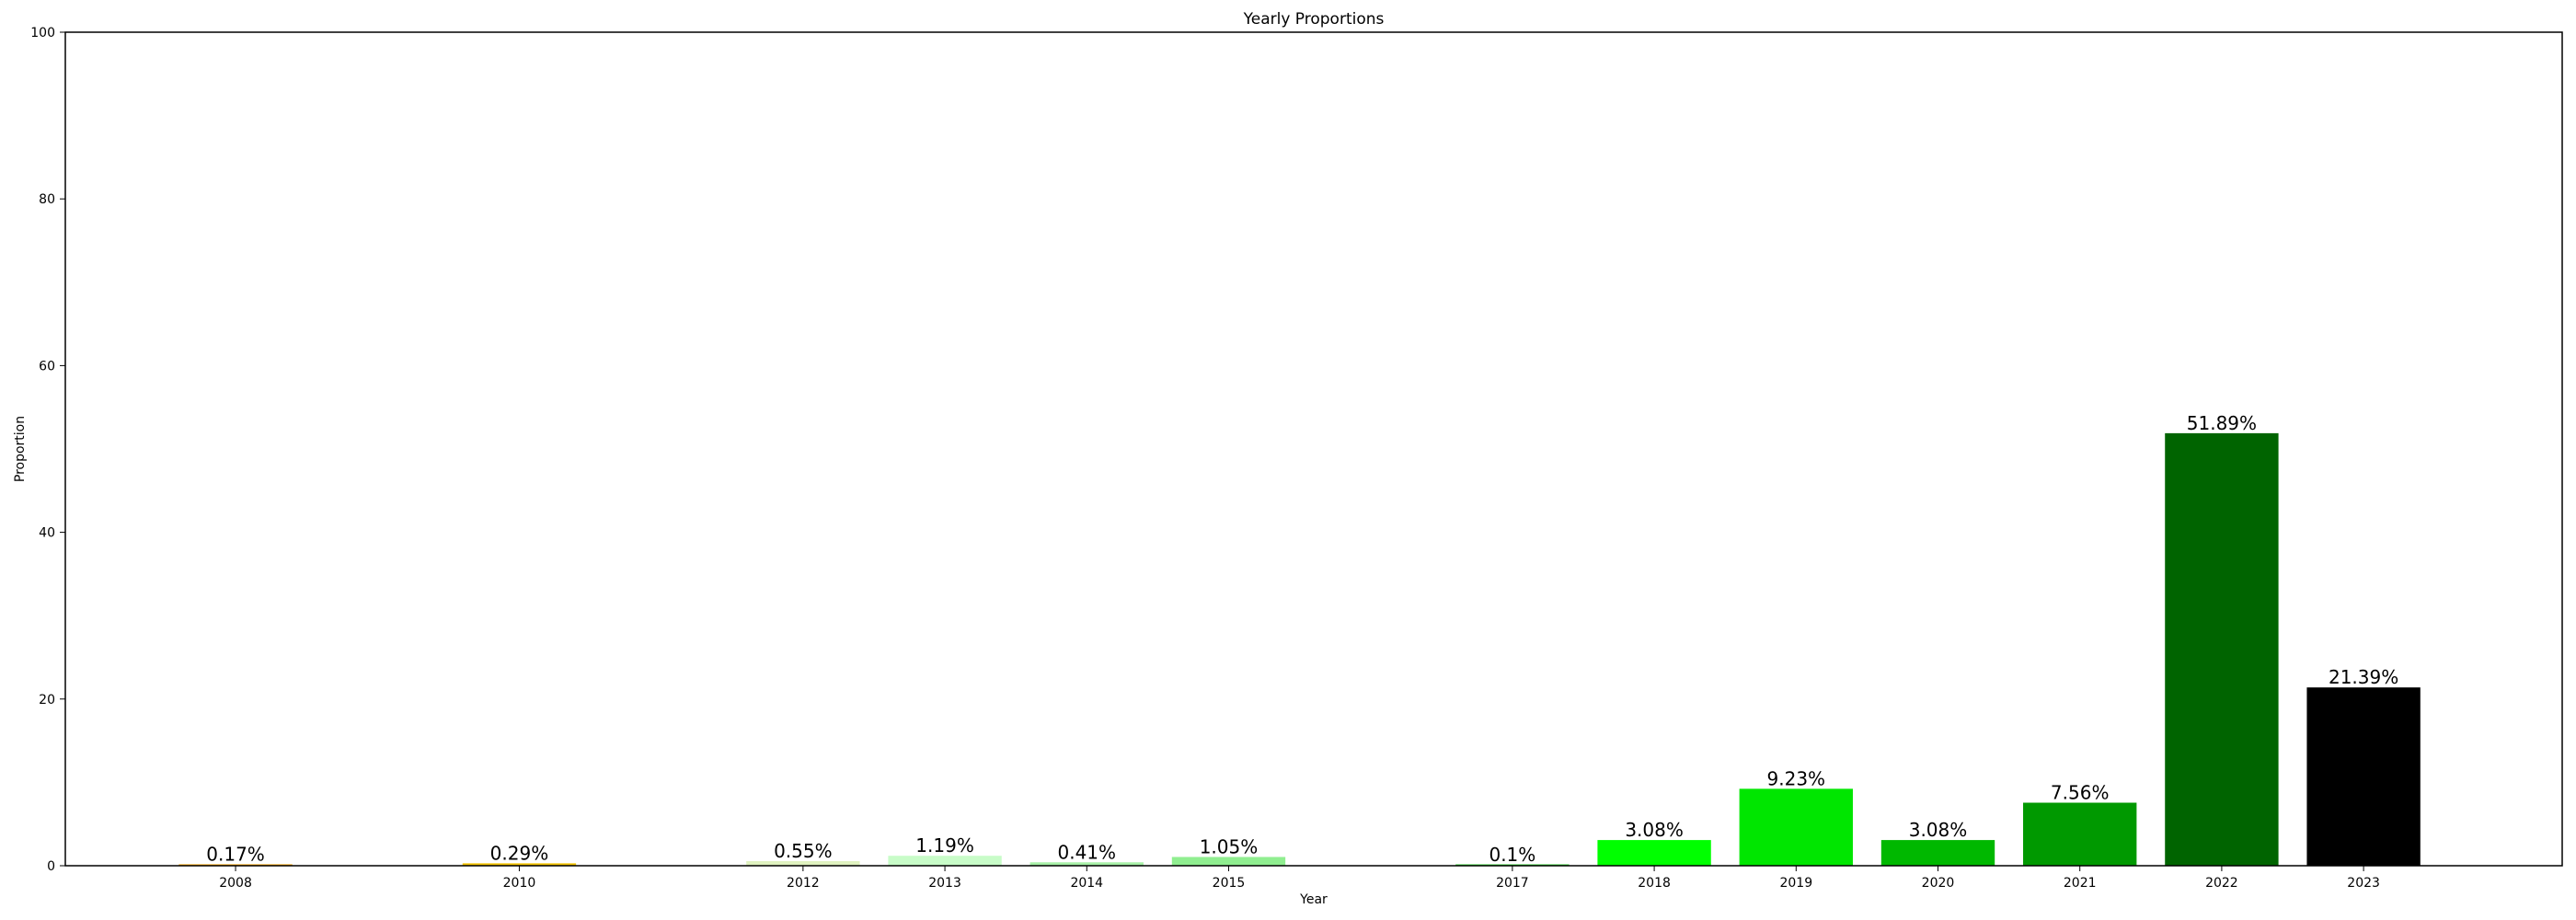  Describe the element at coordinates (2080, 834) in the screenshot. I see `bar-2021` at that location.